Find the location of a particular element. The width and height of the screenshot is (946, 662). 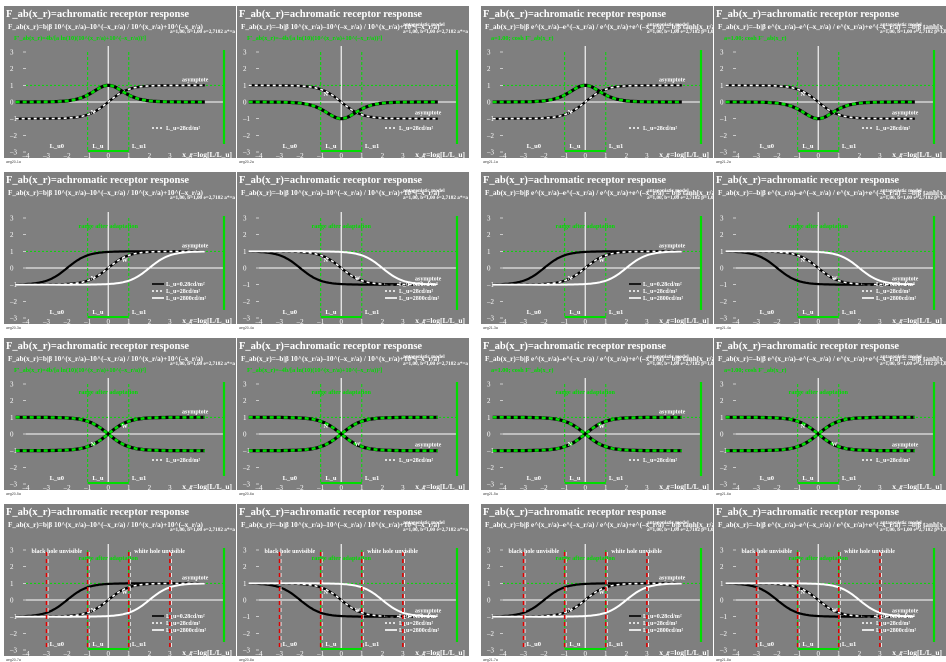

panel-id: aeg21-5a is located at coordinates (490, 494).